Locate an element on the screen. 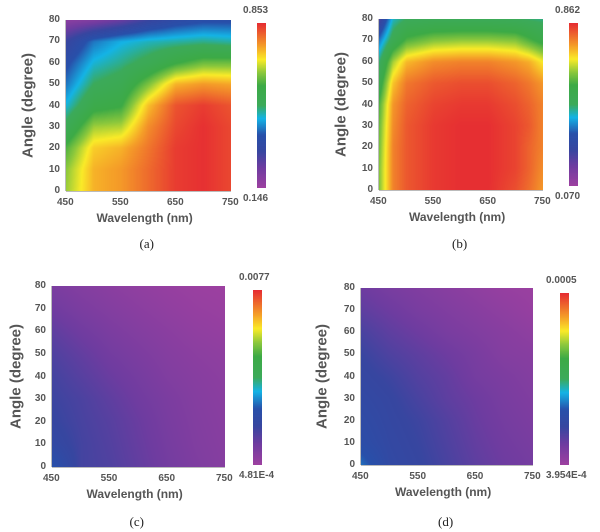  colorbar-min-label: 0.070 is located at coordinates (568, 196).